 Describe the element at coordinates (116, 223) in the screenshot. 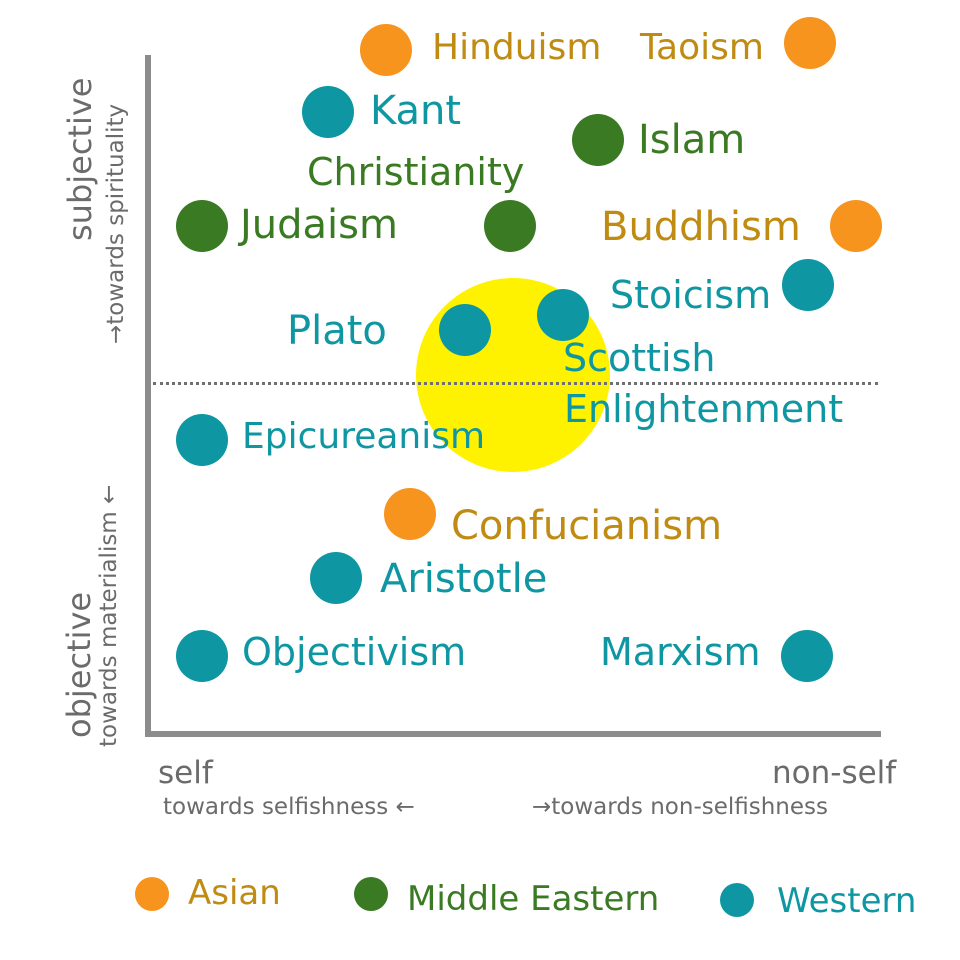

I see `y-axis-top-sub-label: →towards spirituality` at that location.